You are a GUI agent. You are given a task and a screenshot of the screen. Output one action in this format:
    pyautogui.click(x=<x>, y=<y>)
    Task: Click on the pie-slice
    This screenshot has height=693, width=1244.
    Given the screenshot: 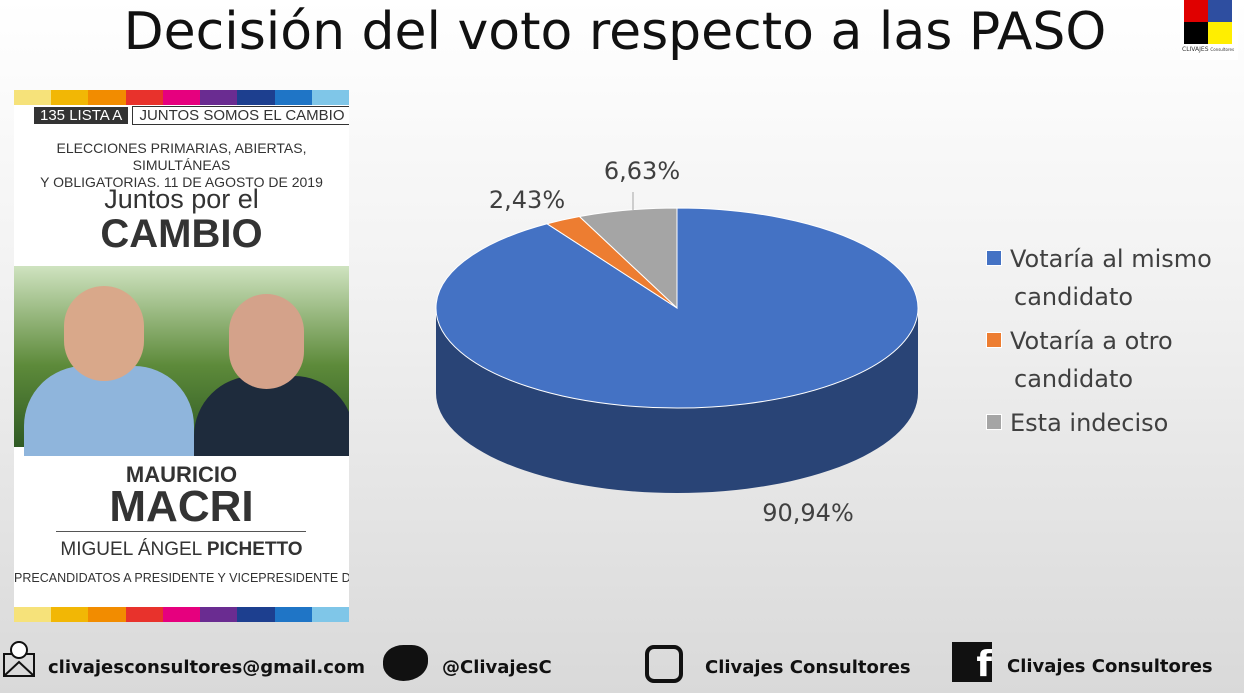 What is the action you would take?
    pyautogui.click(x=628, y=258)
    